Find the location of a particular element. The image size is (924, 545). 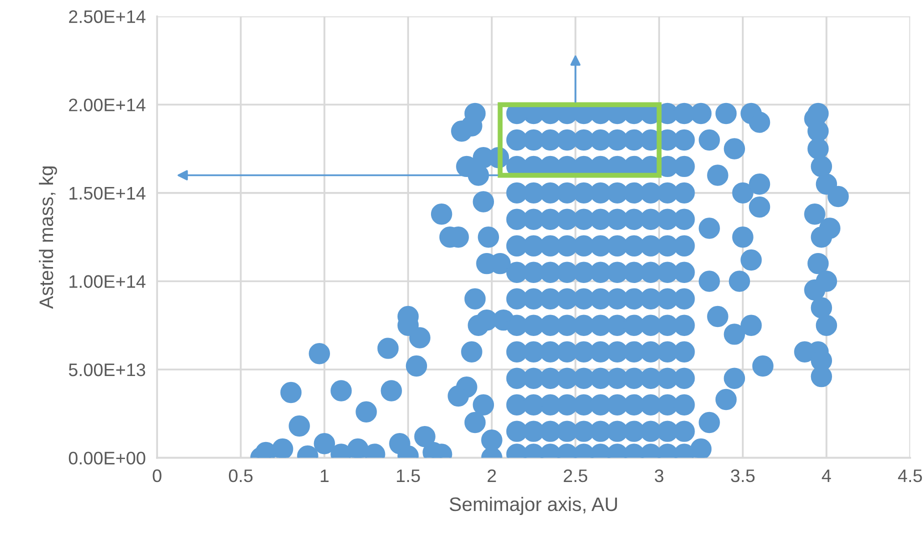

x-tick-label: 0 is located at coordinates (157, 475).